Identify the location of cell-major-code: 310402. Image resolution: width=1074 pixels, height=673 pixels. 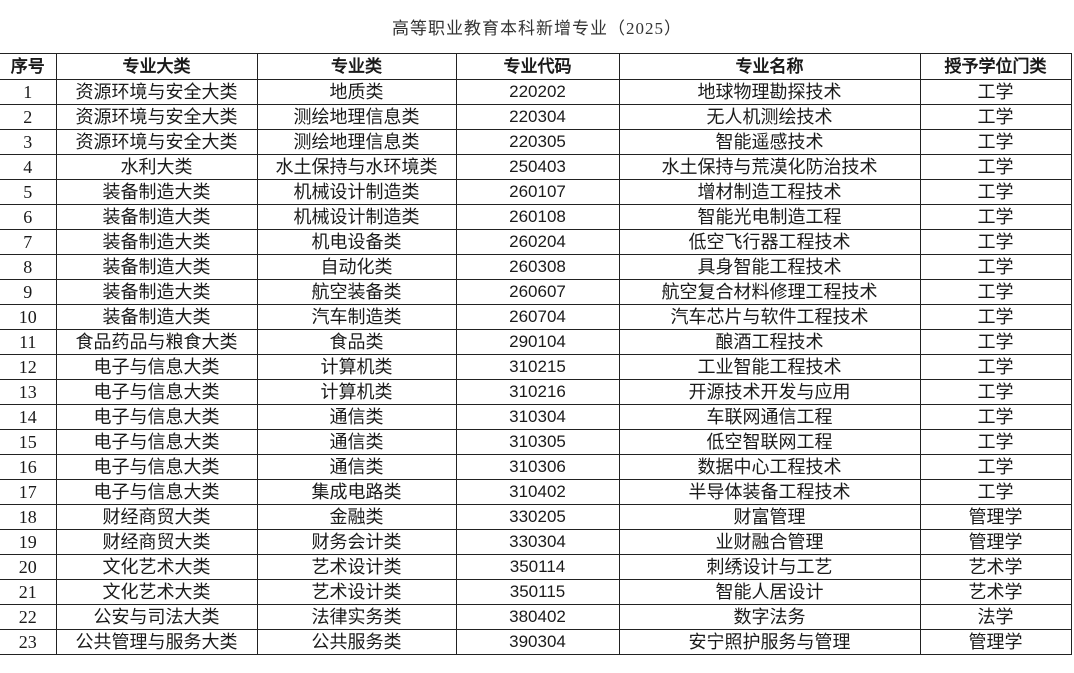
(537, 492).